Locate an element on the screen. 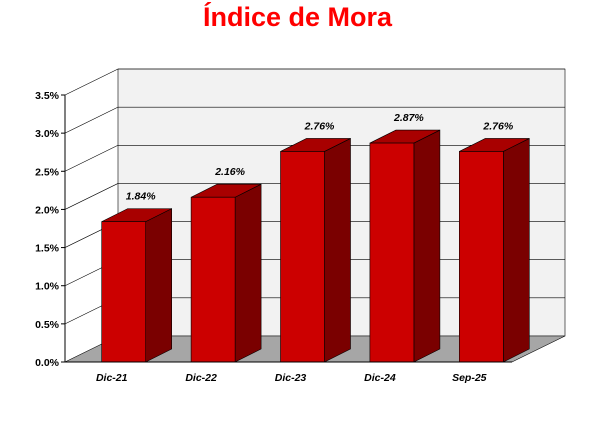 This screenshot has width=595, height=446. y-tick-label: 3.0% is located at coordinates (47, 134).